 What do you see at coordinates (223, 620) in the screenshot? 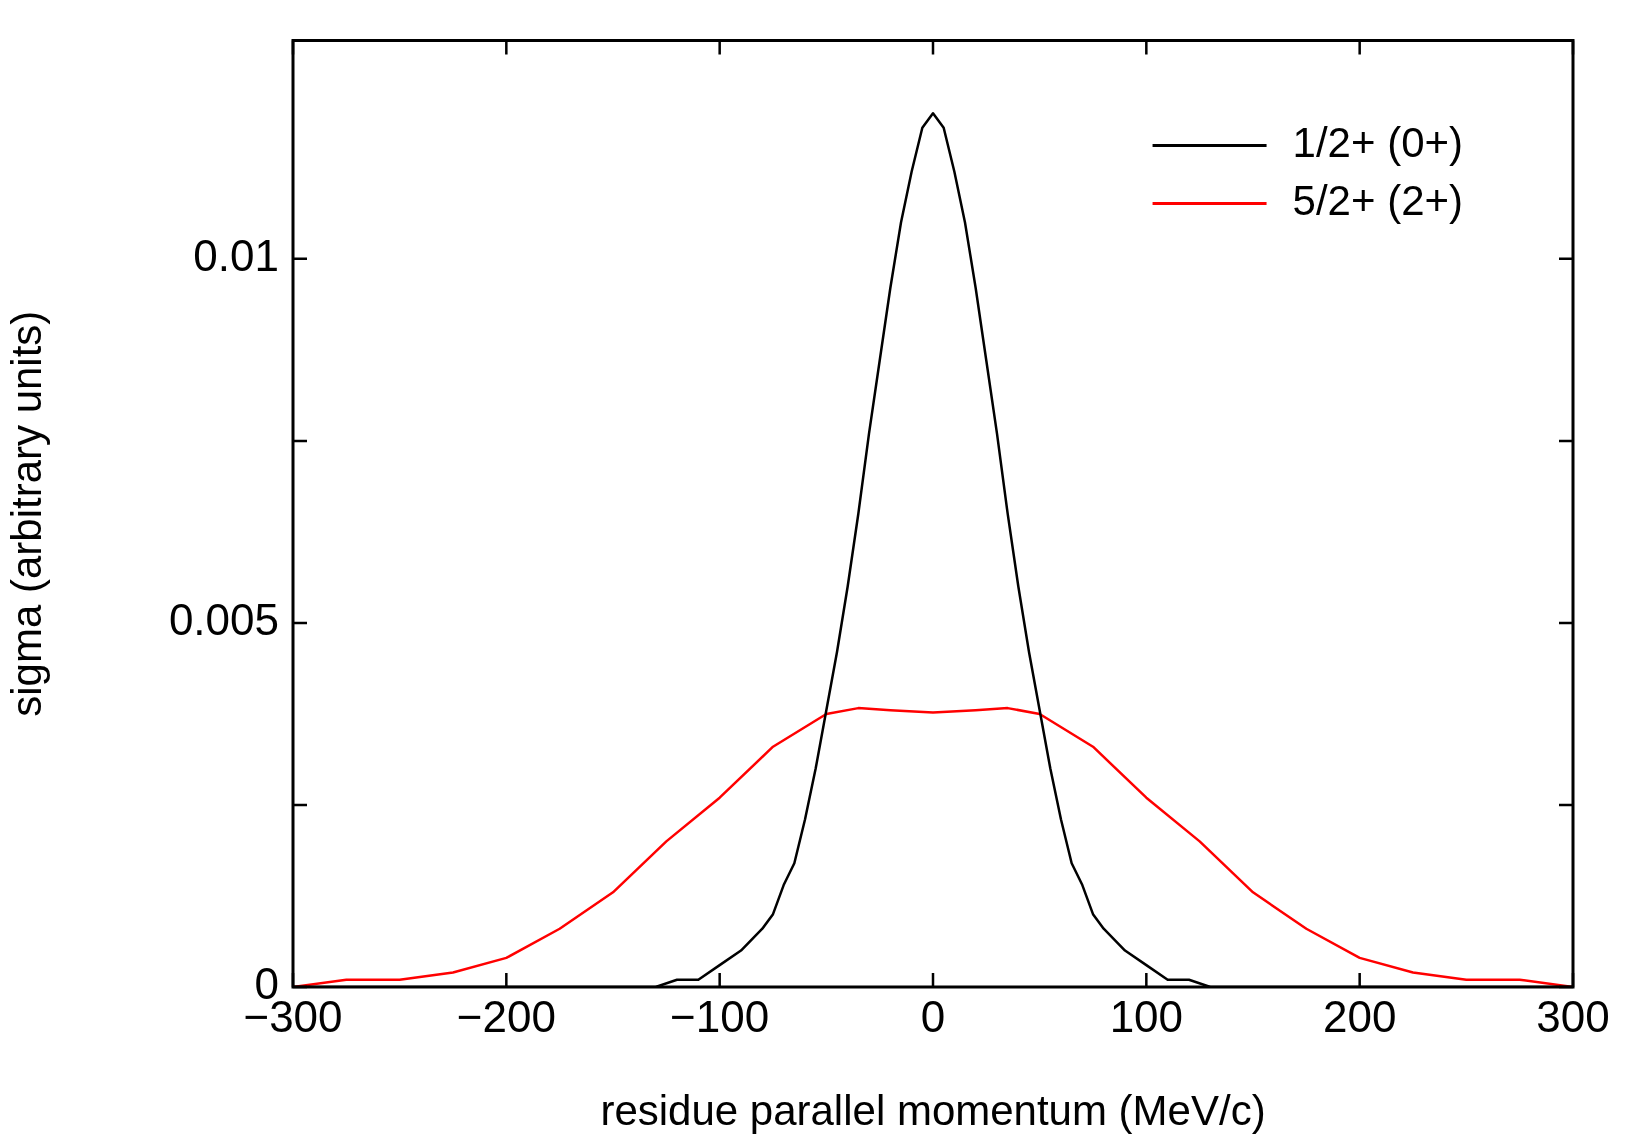
I see `y-tick-label: 0.005` at bounding box center [223, 620].